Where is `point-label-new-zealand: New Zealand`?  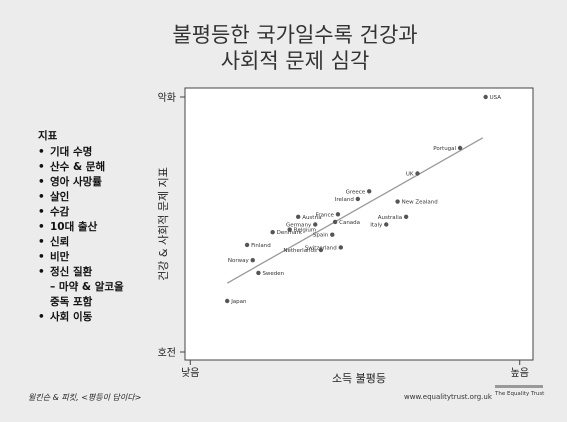 point-label-new-zealand: New Zealand is located at coordinates (420, 203).